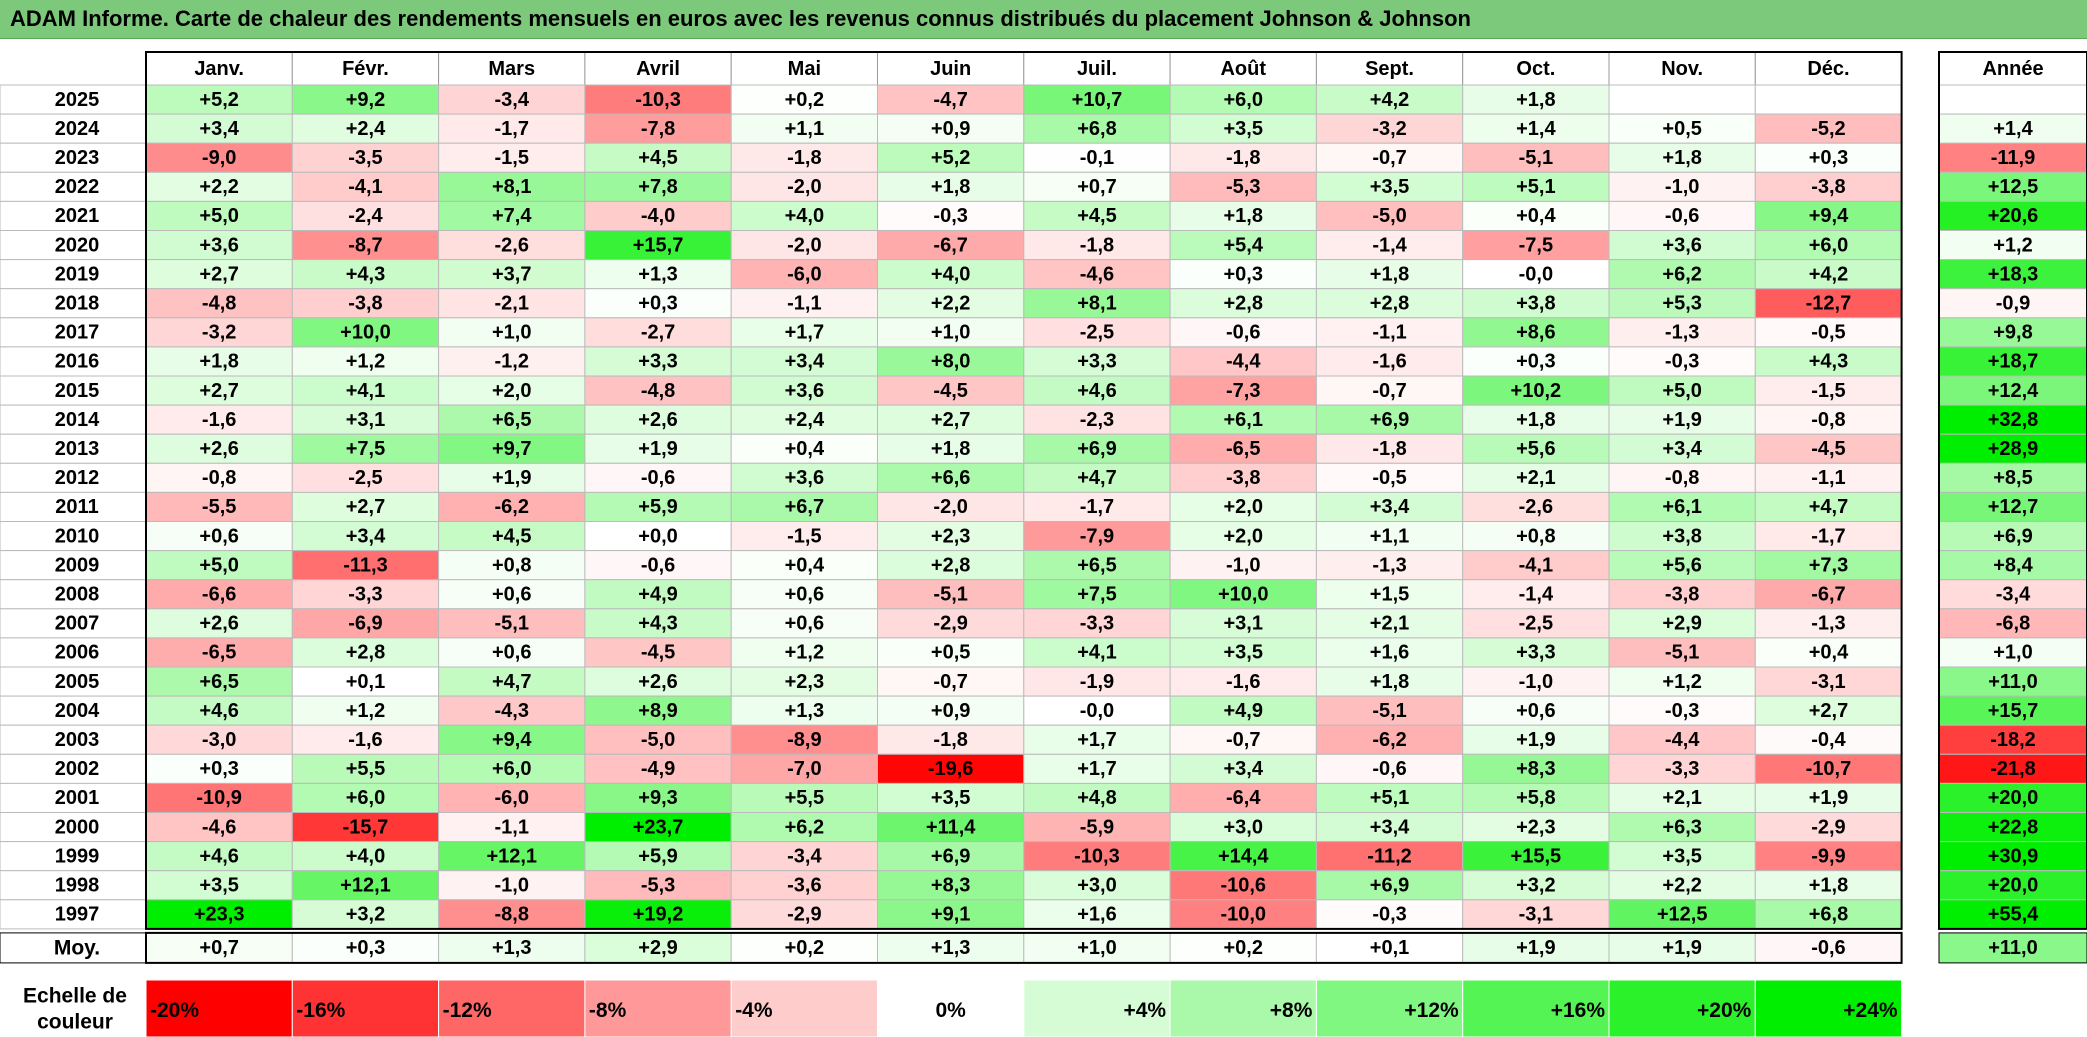  What do you see at coordinates (1828, 740) in the screenshot?
I see `heat-cell-value: -0,4` at bounding box center [1828, 740].